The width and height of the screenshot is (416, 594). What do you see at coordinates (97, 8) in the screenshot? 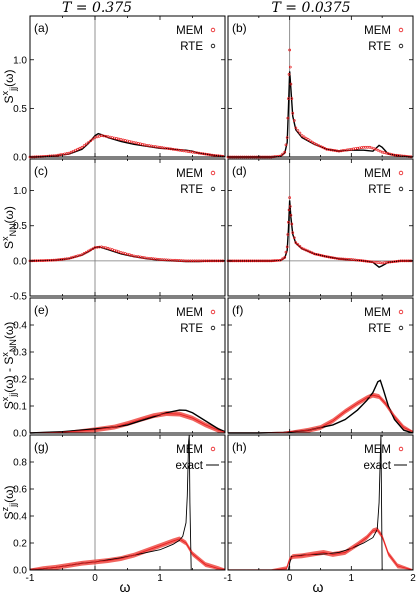
I see `header-left-temperature: T = 0.375` at bounding box center [97, 8].